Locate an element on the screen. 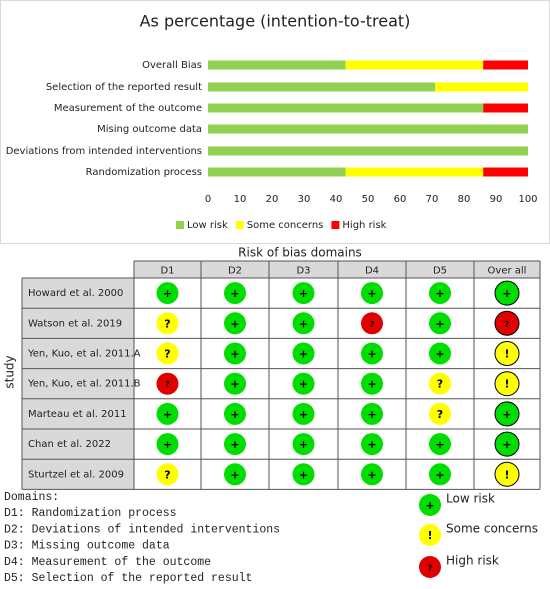  y-tick-label: Measurement of the outcome is located at coordinates (128, 108).